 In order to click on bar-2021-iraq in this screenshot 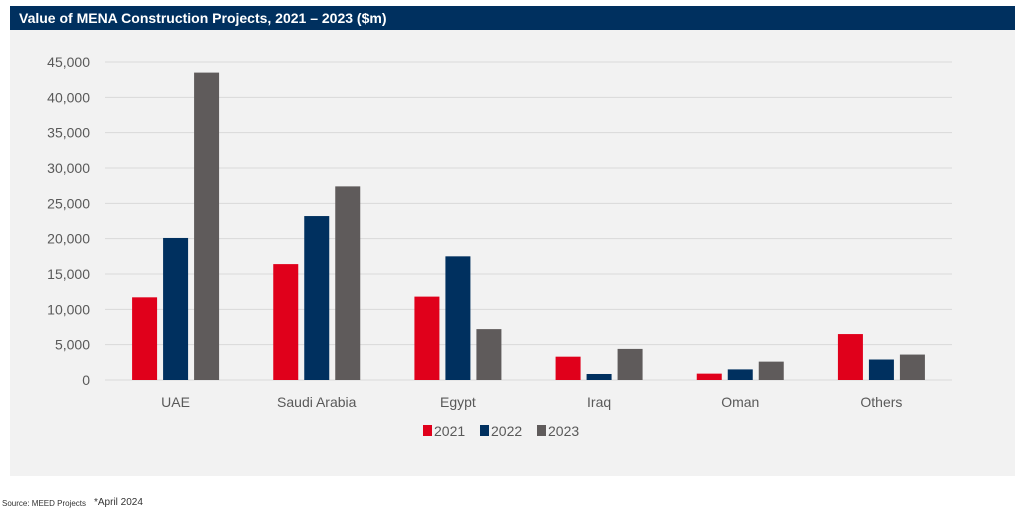, I will do `click(568, 368)`.